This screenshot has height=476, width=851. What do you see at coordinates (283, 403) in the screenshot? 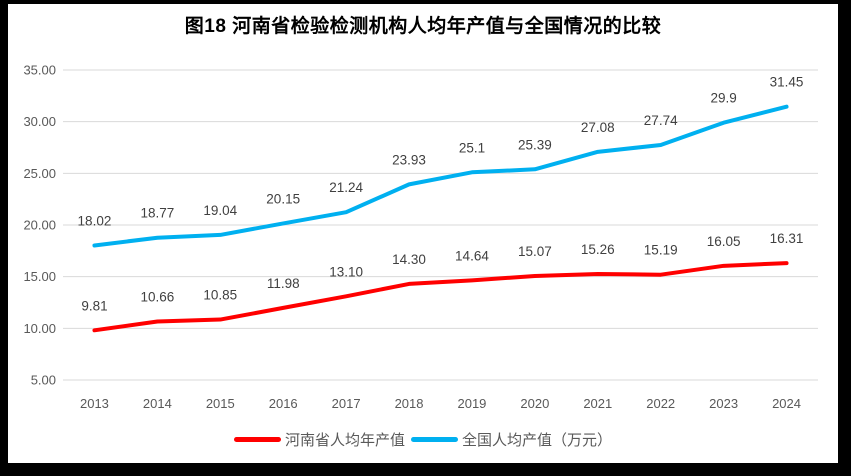
I see `x-tick-label: 2016` at bounding box center [283, 403].